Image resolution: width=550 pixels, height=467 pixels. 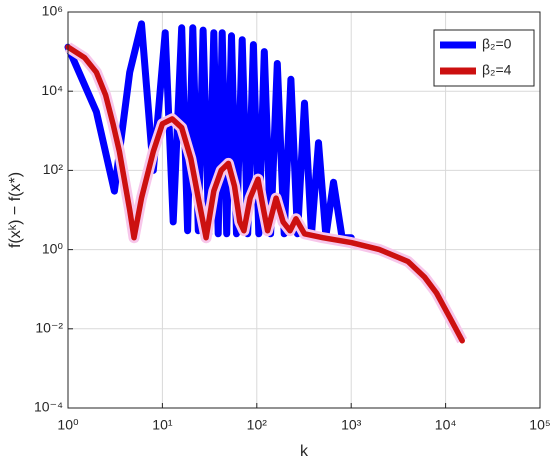 I want to click on y-tick-label: 10², so click(x=53, y=169).